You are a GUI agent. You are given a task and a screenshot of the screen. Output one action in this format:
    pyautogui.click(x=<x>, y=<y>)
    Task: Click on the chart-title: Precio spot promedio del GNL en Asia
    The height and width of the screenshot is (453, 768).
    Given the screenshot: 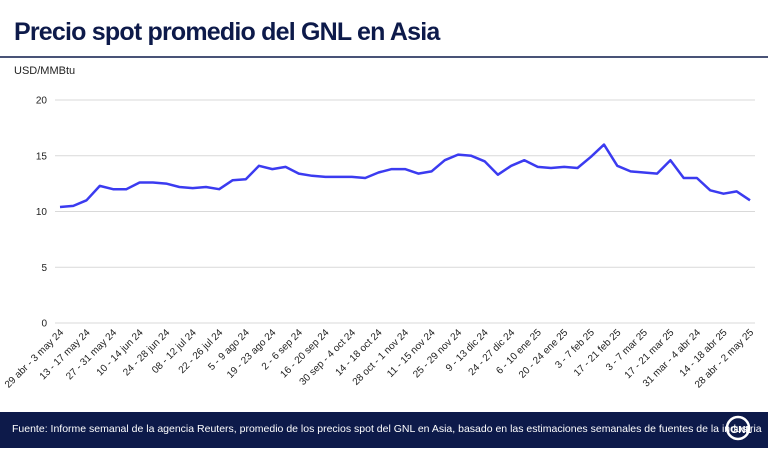 What is the action you would take?
    pyautogui.click(x=227, y=32)
    